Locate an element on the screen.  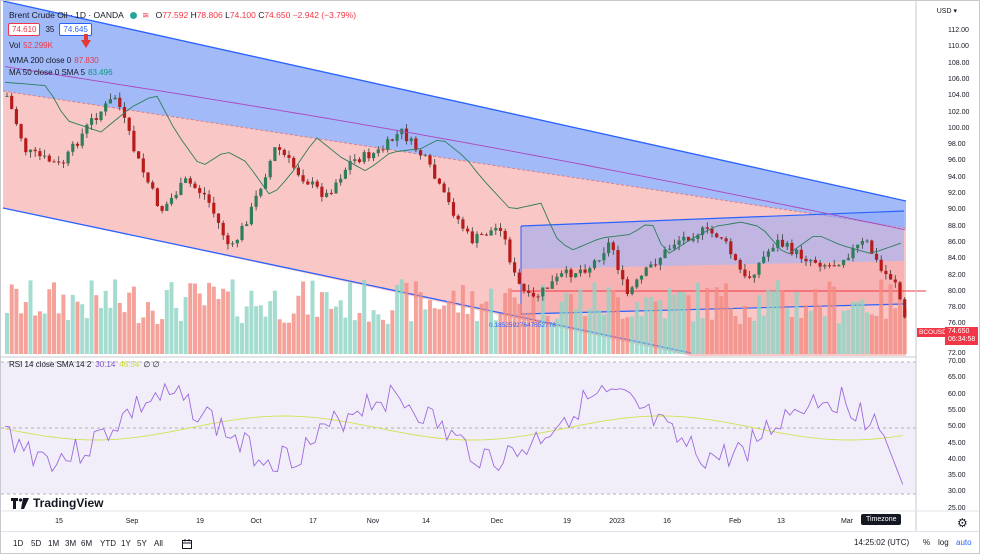
rsi-legend: RSI 14 close SMA 14 2 30.14 46.54 ∅ ∅ is located at coordinates (84, 364).